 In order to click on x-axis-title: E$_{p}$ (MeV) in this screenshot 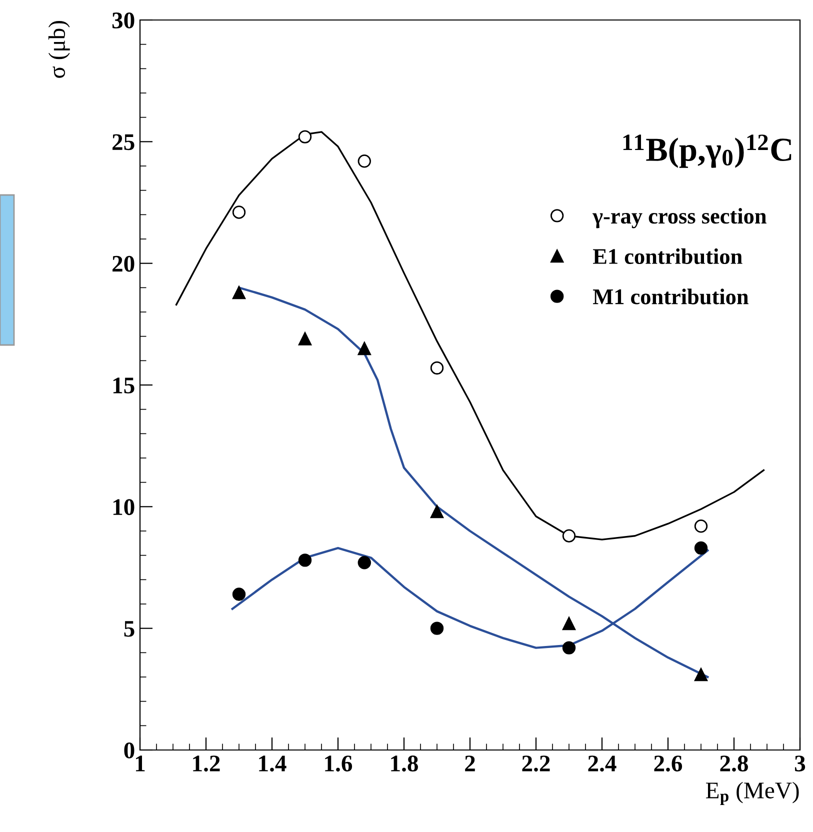, I will do `click(752, 793)`.